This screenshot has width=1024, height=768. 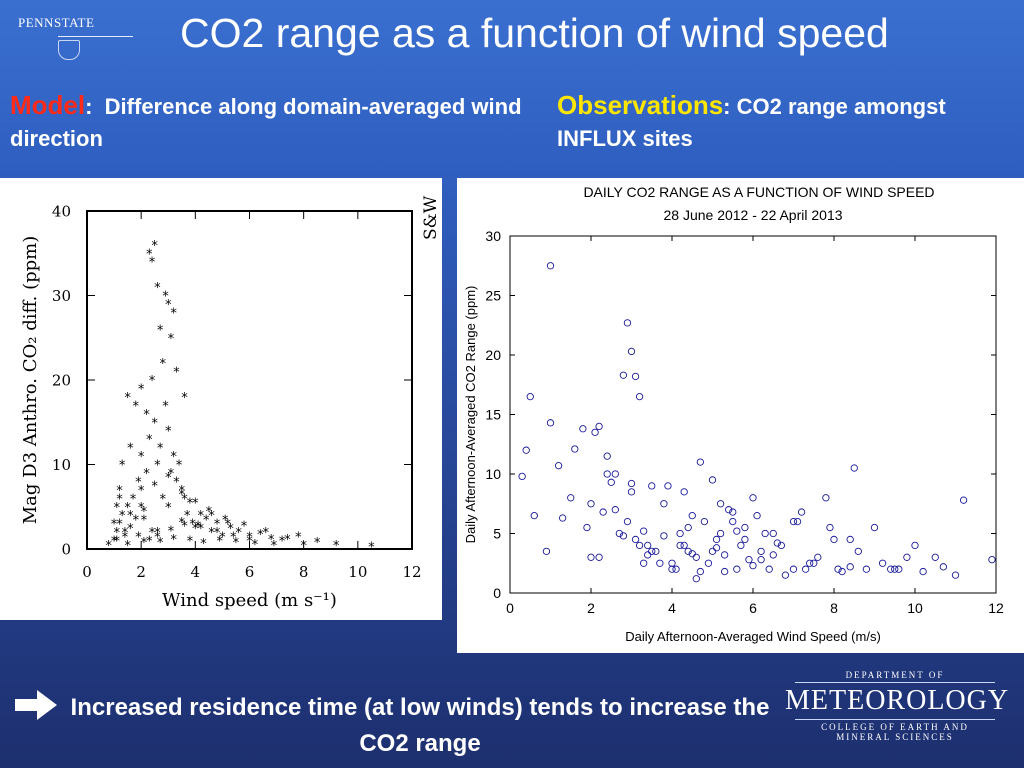 I want to click on y-tick-label: 30, so click(x=493, y=236).